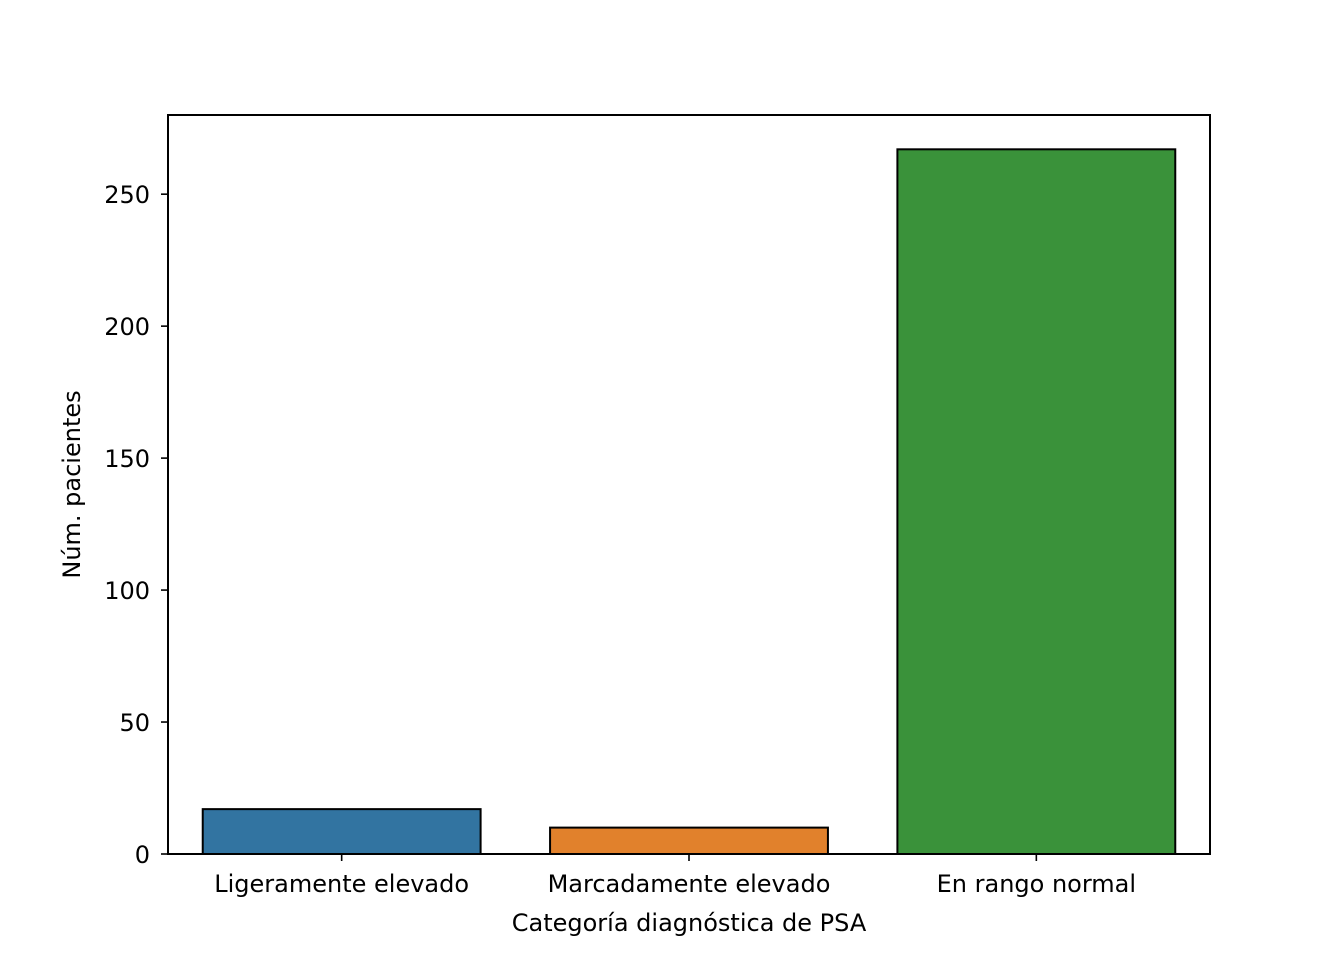  I want to click on y-axis-label: Núm. pacientes, so click(72, 484).